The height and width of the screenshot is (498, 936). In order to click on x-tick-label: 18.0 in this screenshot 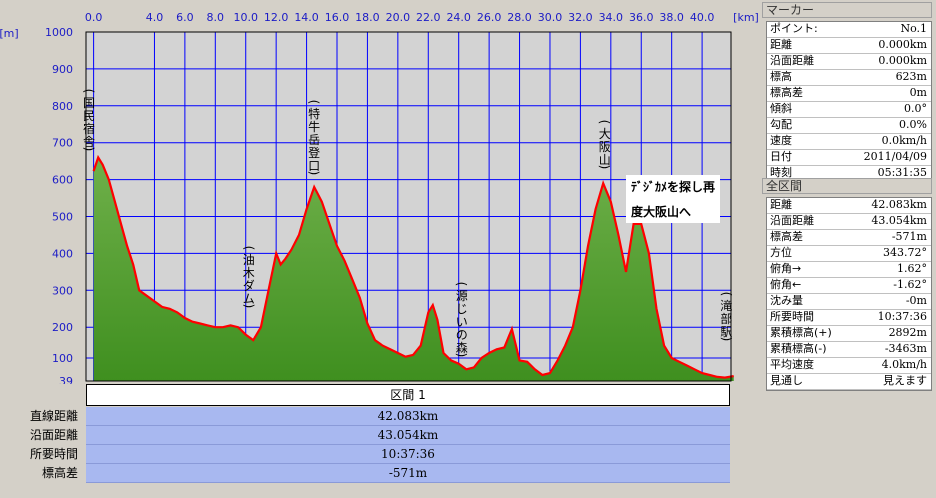, I will do `click(367, 17)`.